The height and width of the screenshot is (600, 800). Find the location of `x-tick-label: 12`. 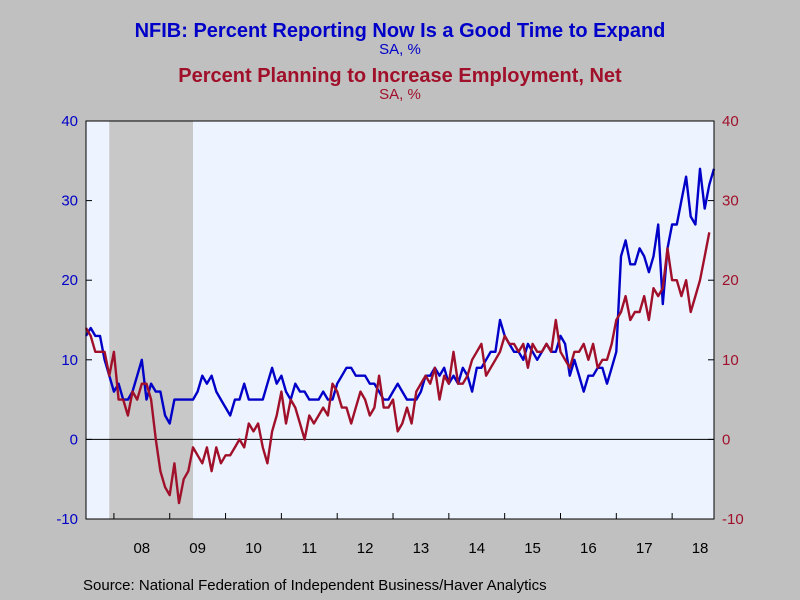

x-tick-label: 12 is located at coordinates (365, 548).